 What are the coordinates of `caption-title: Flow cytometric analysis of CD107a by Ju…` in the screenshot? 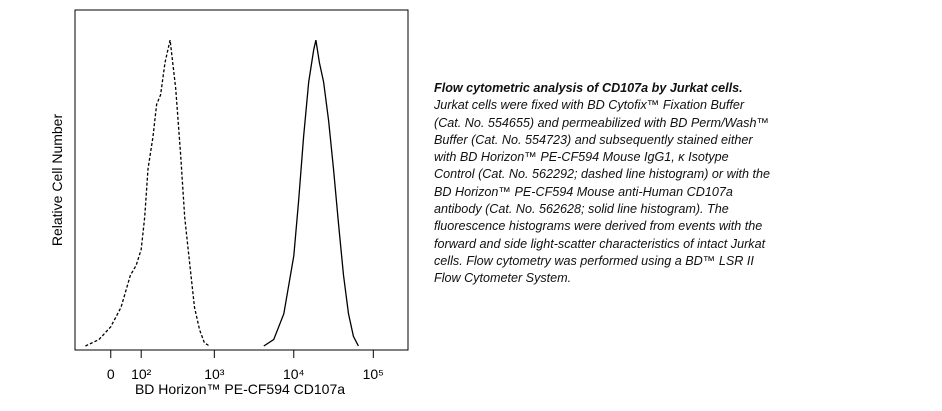 It's located at (588, 88).